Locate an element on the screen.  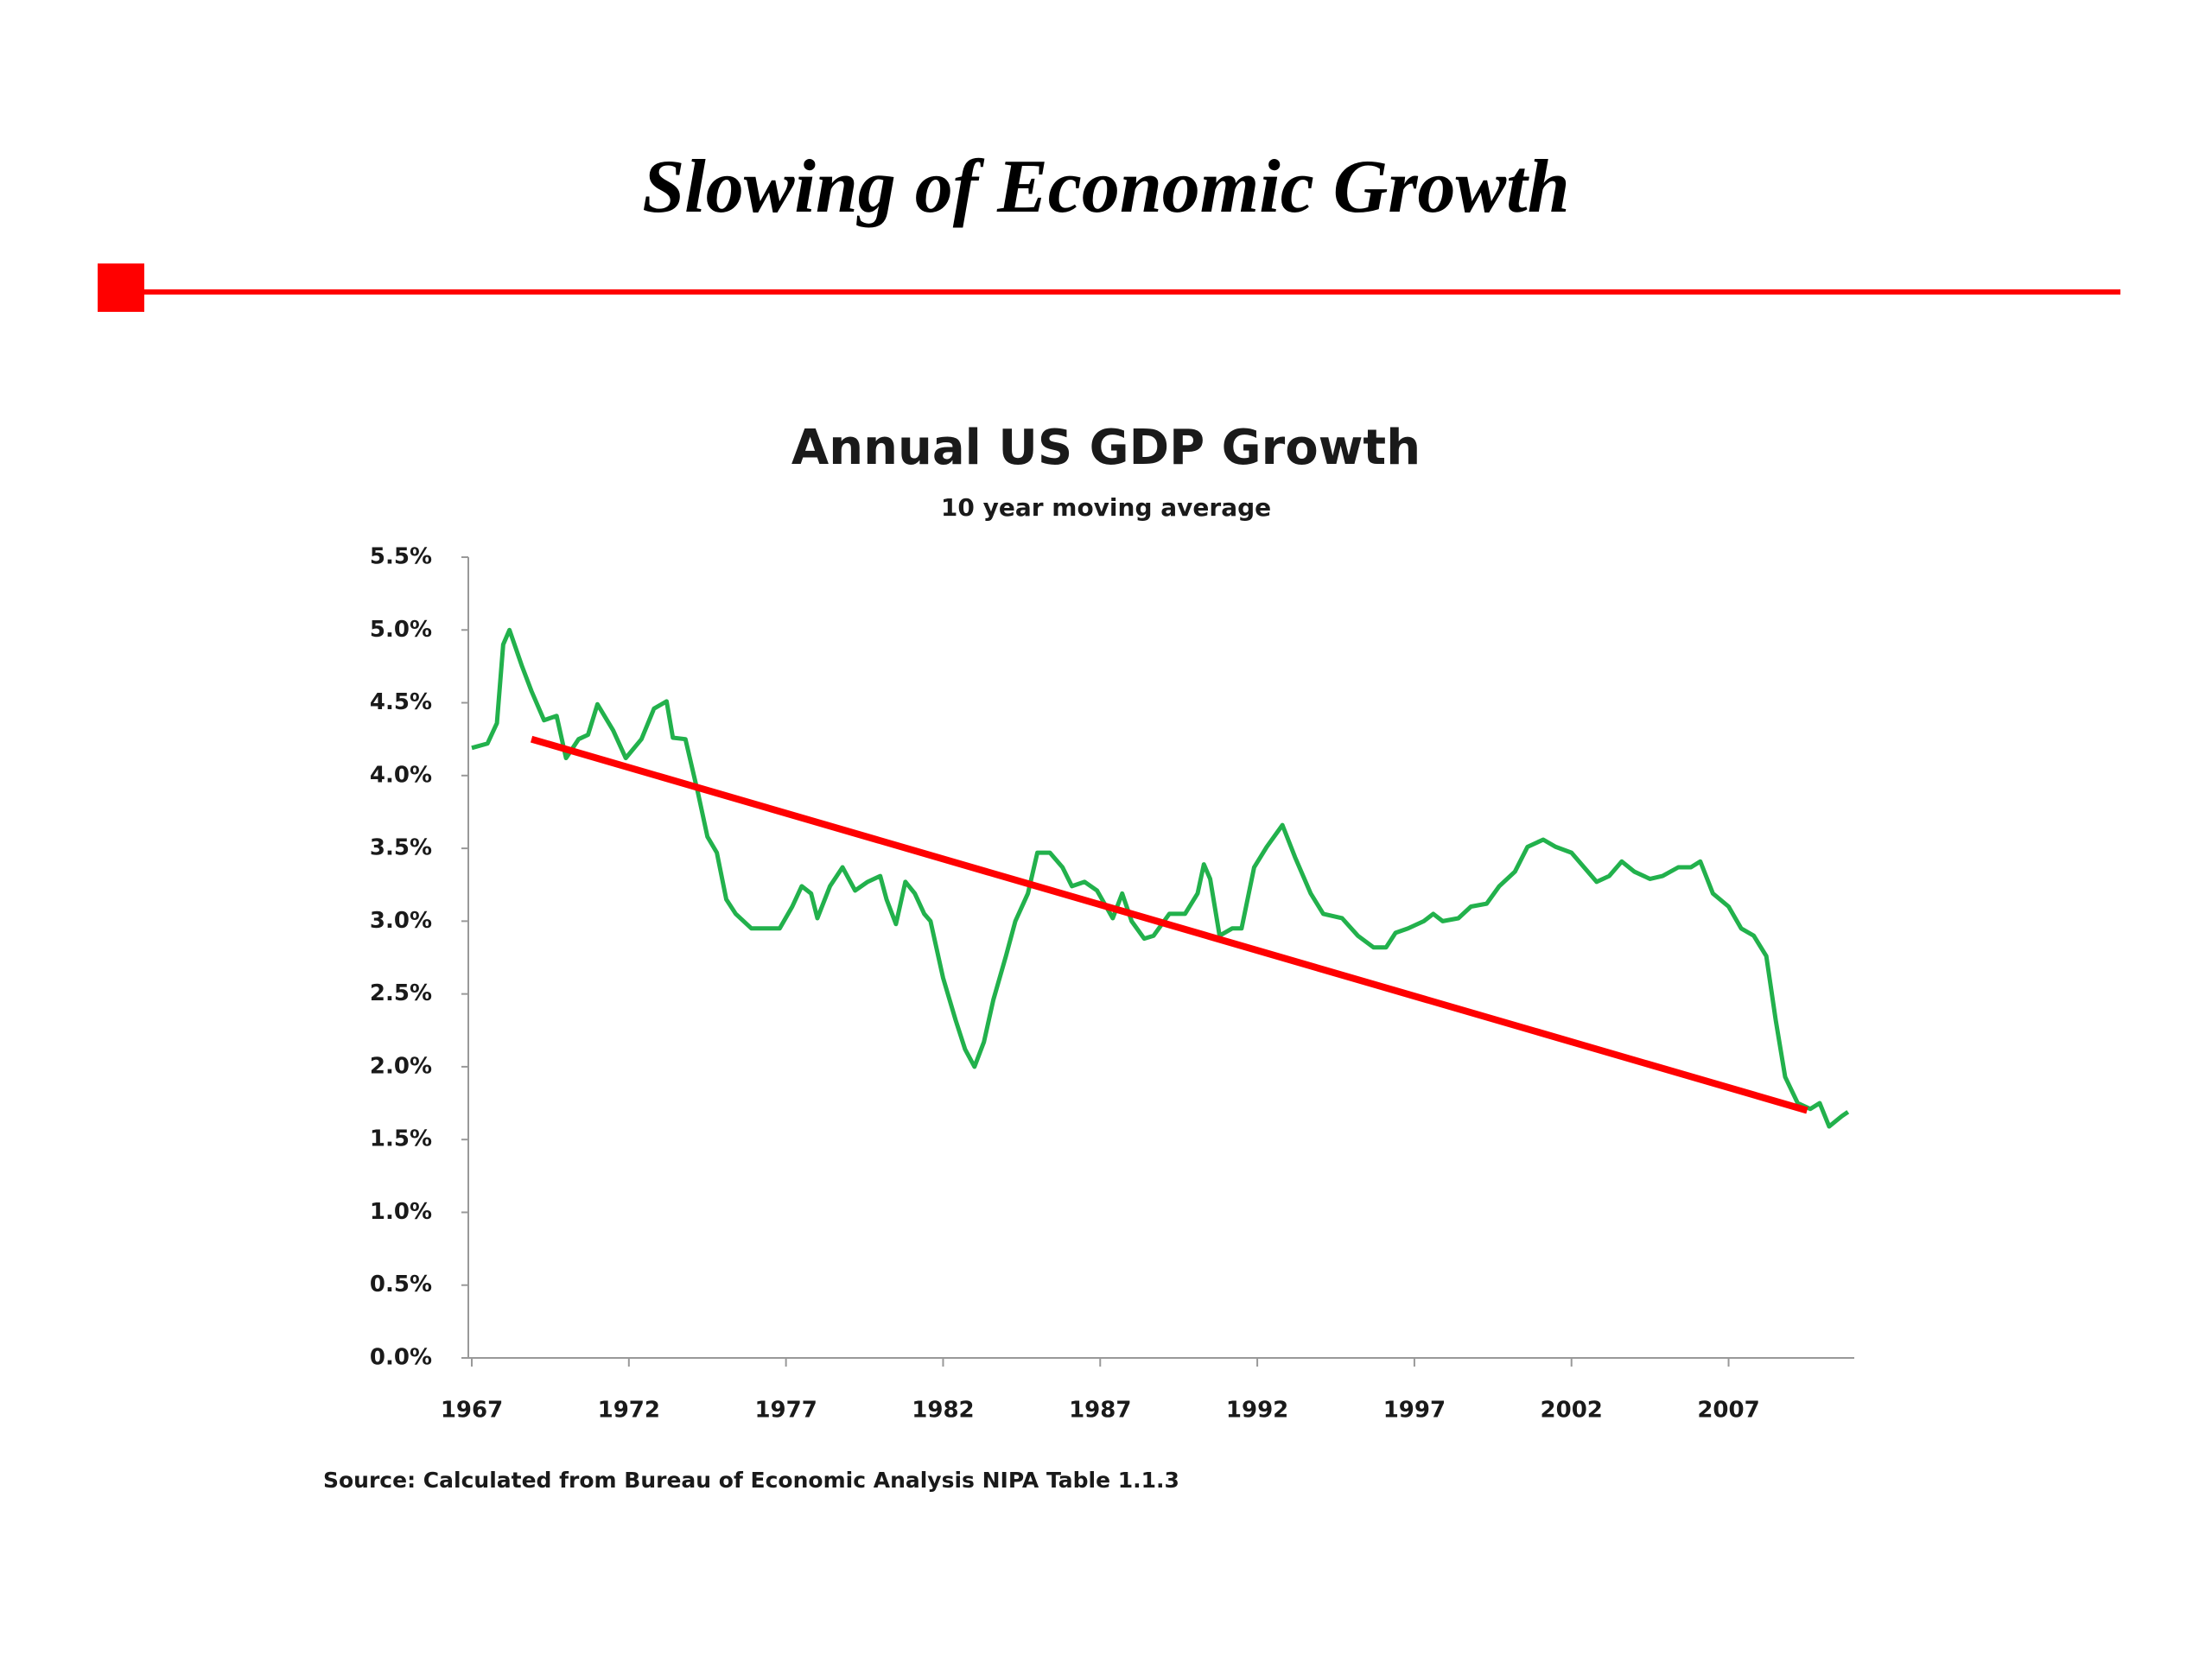
x-tick-label: 1972 is located at coordinates (629, 1411).